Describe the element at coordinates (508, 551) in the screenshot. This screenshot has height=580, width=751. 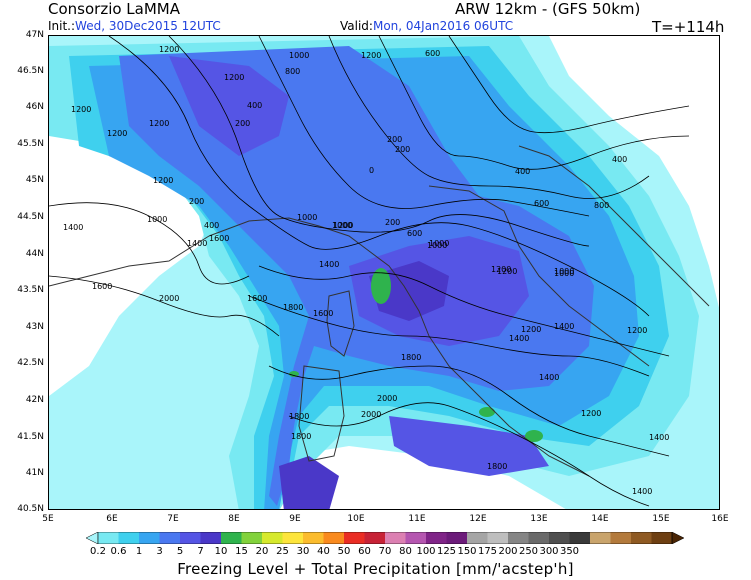
I see `scale-tick-label: 200` at that location.